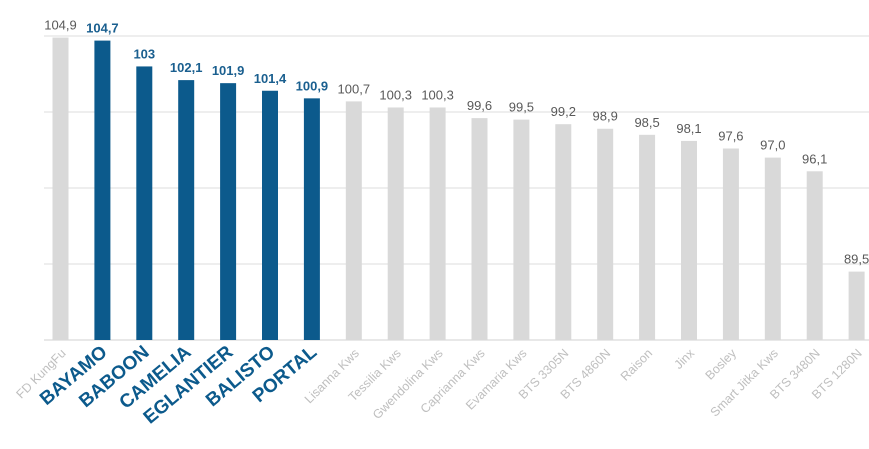 The height and width of the screenshot is (449, 869). I want to click on bar-jinx, so click(689, 240).